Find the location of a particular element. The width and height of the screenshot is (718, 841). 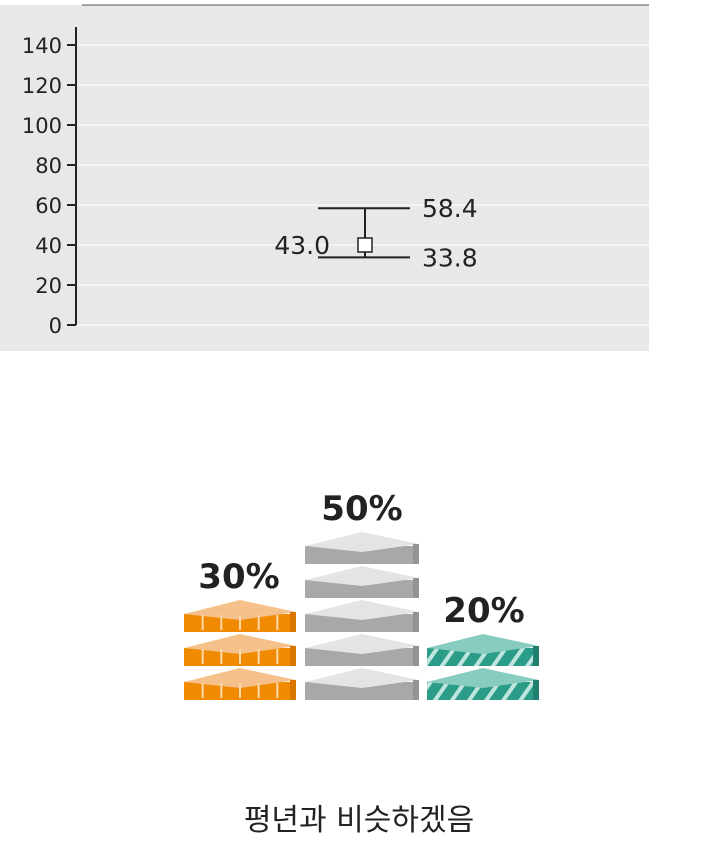

y-tick-label: 120 is located at coordinates (42, 86).